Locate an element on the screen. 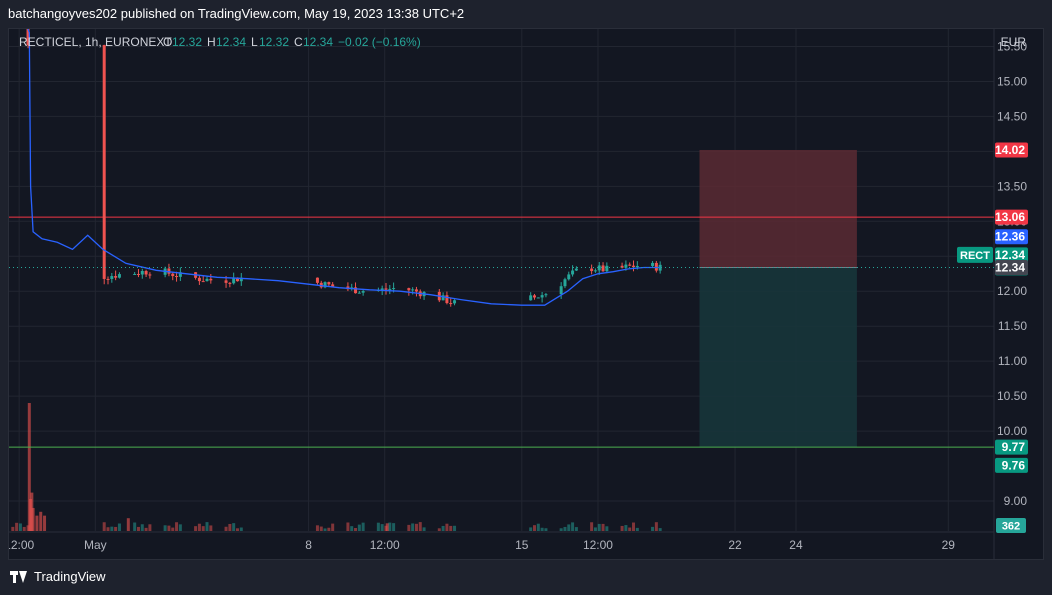  legend-h-label: H is located at coordinates (211, 42).